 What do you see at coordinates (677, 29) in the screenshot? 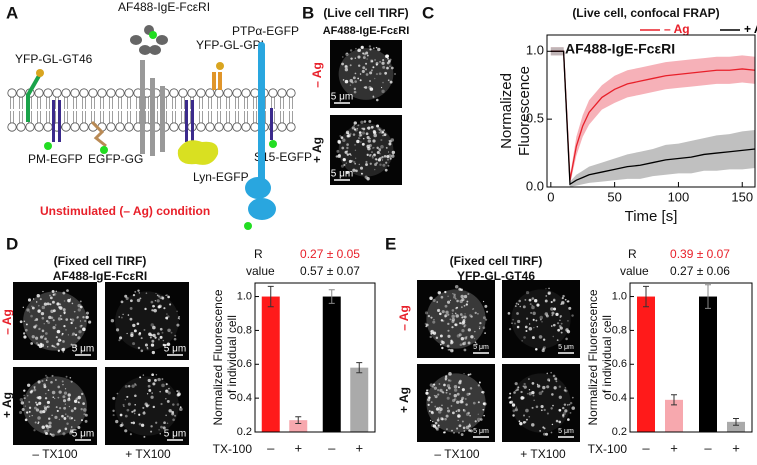
I see `legend-label: – Ag` at bounding box center [677, 29].